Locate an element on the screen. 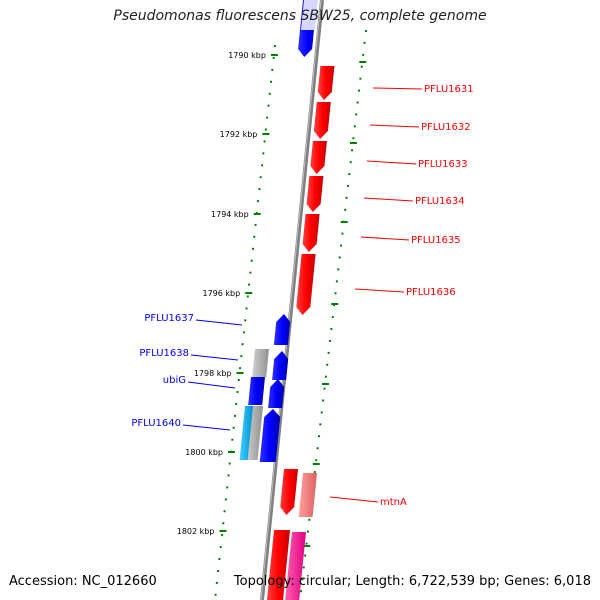  forward-gene-label: PFLU1634 is located at coordinates (440, 201).